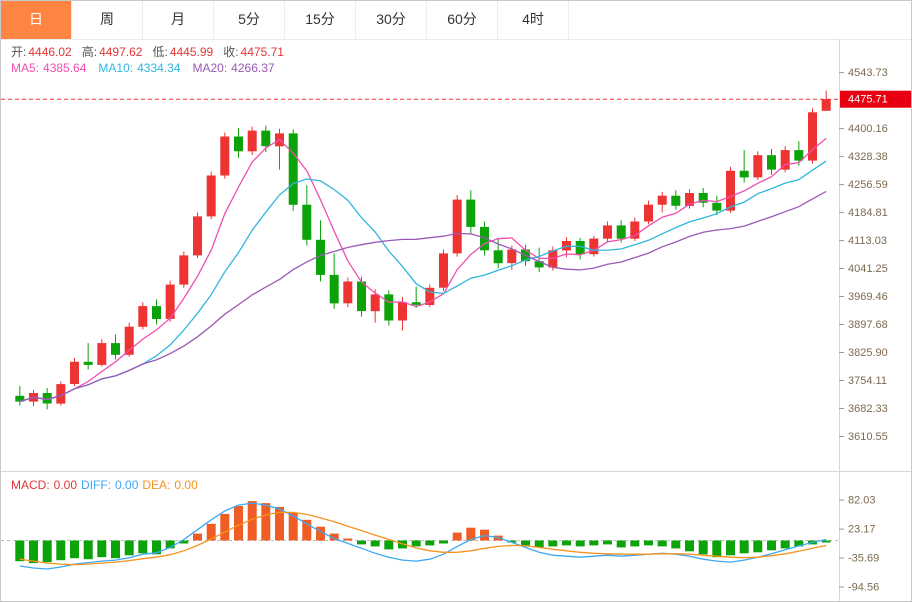 The image size is (912, 602). I want to click on macd-axis-label: 23.17, so click(862, 530).